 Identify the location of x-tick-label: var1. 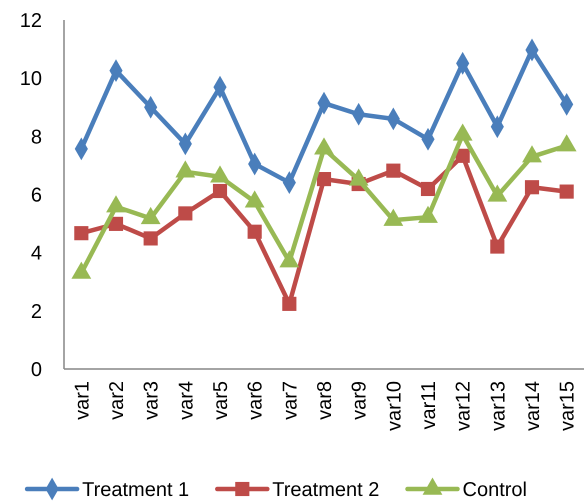
(82, 400).